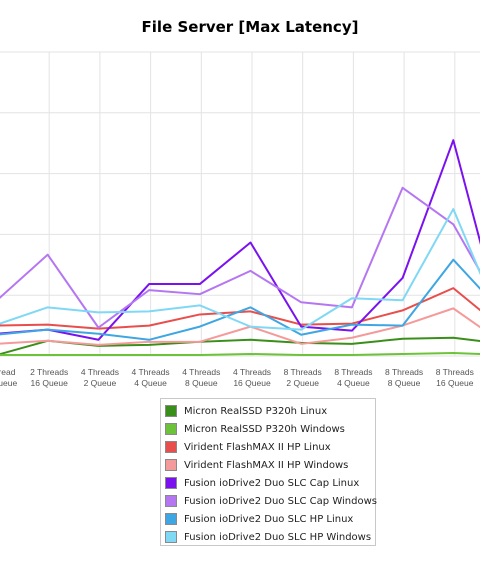 This screenshot has height=573, width=480. What do you see at coordinates (264, 429) in the screenshot?
I see `legend-label: Micron RealSSD P320h Windows` at bounding box center [264, 429].